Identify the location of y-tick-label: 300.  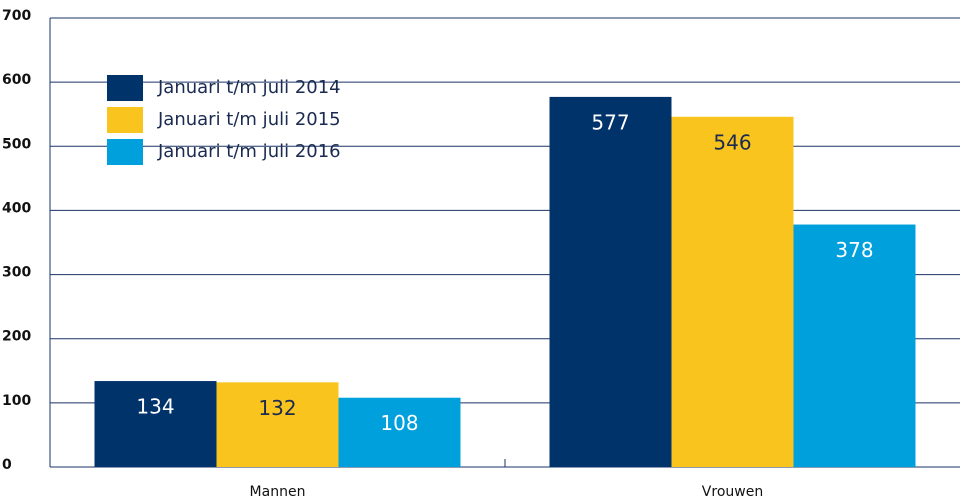
(16, 273).